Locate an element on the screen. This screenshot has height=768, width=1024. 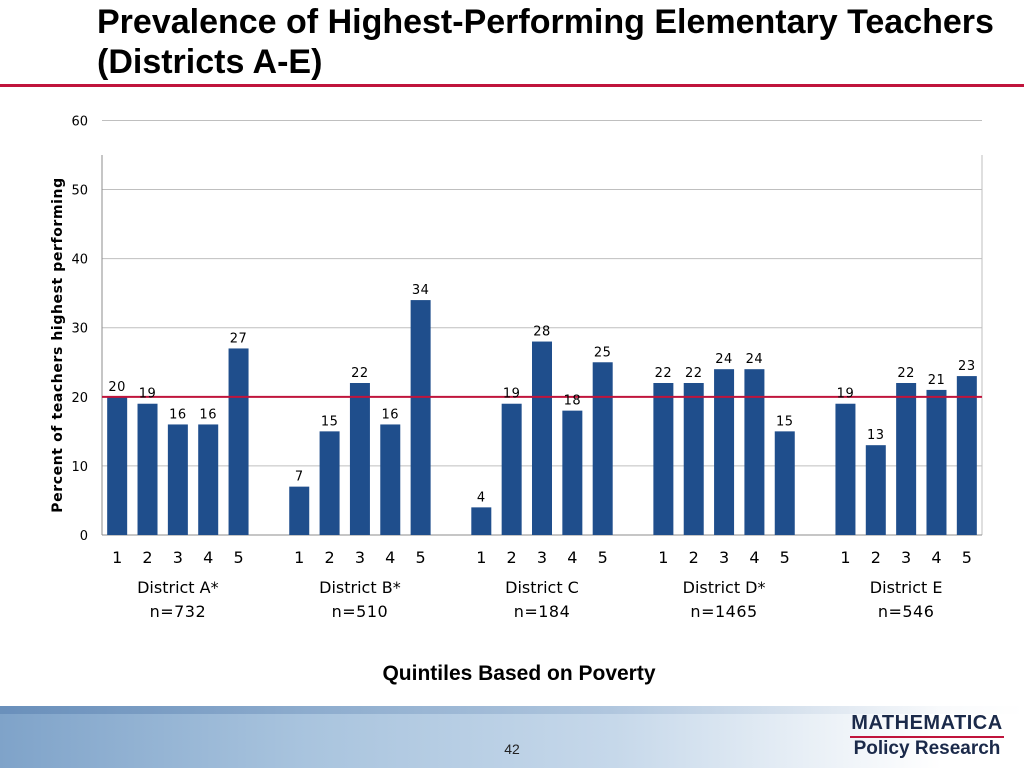
data-label: 25 is located at coordinates (603, 352).